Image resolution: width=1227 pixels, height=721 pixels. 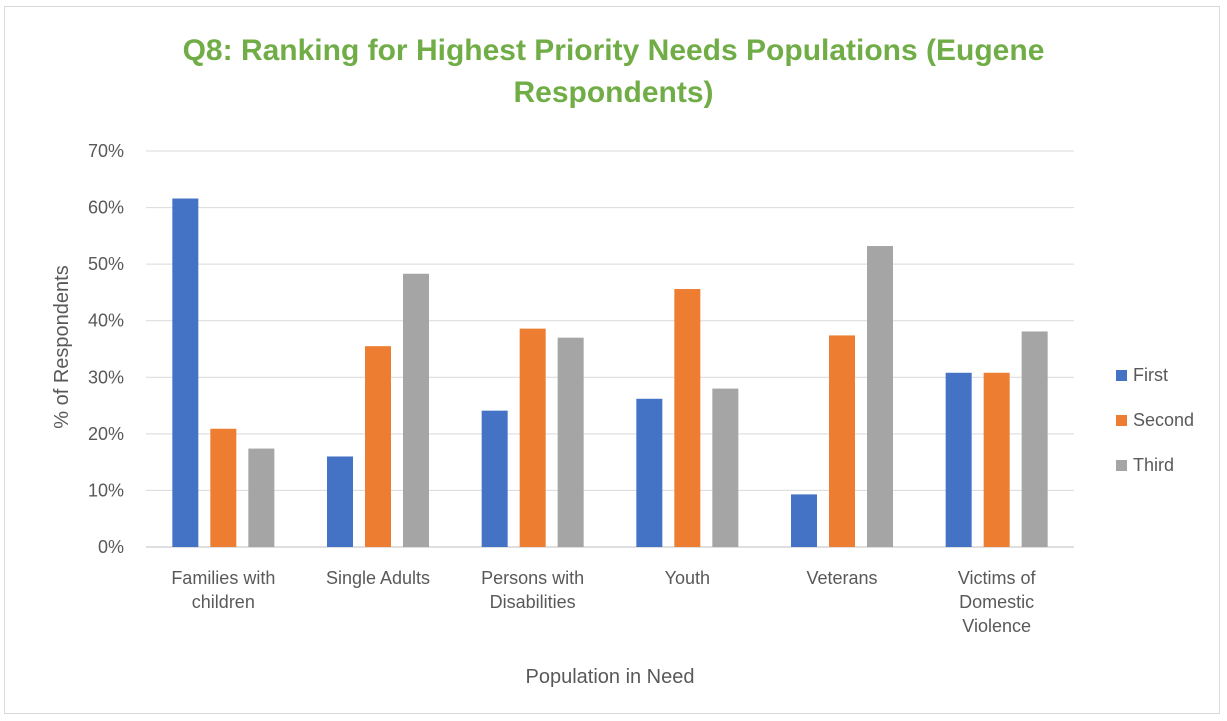 What do you see at coordinates (378, 578) in the screenshot?
I see `x-tick-label: Single Adults` at bounding box center [378, 578].